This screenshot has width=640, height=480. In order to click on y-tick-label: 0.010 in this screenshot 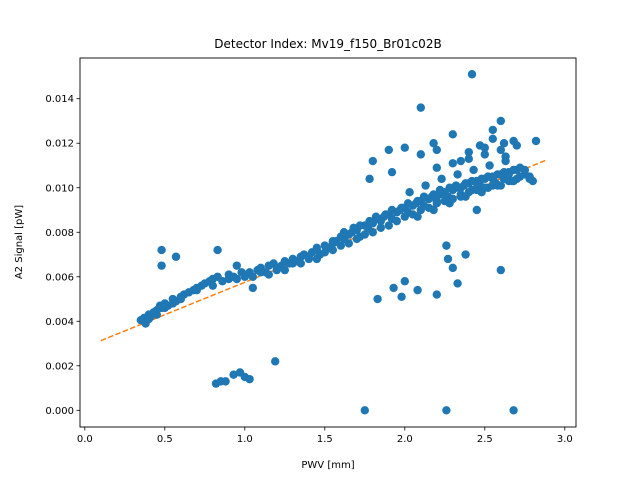, I will do `click(59, 188)`.